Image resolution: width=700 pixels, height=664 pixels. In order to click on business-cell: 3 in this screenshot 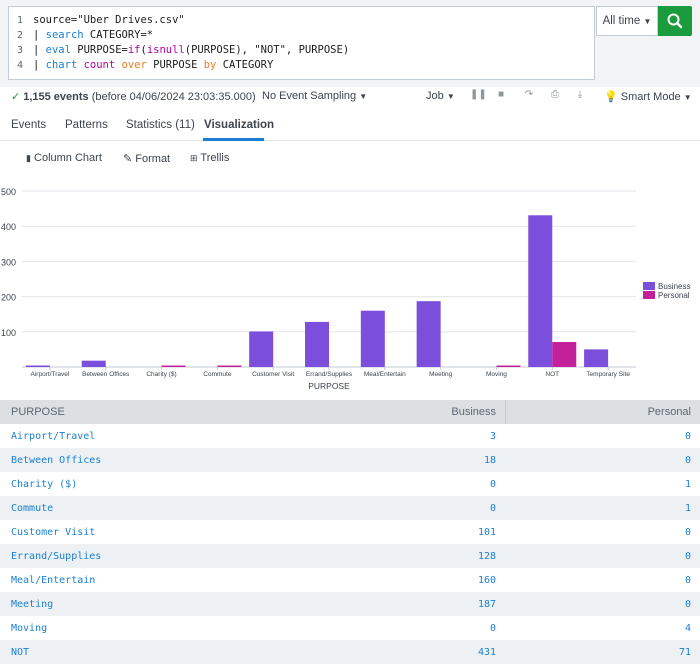, I will do `click(492, 436)`.